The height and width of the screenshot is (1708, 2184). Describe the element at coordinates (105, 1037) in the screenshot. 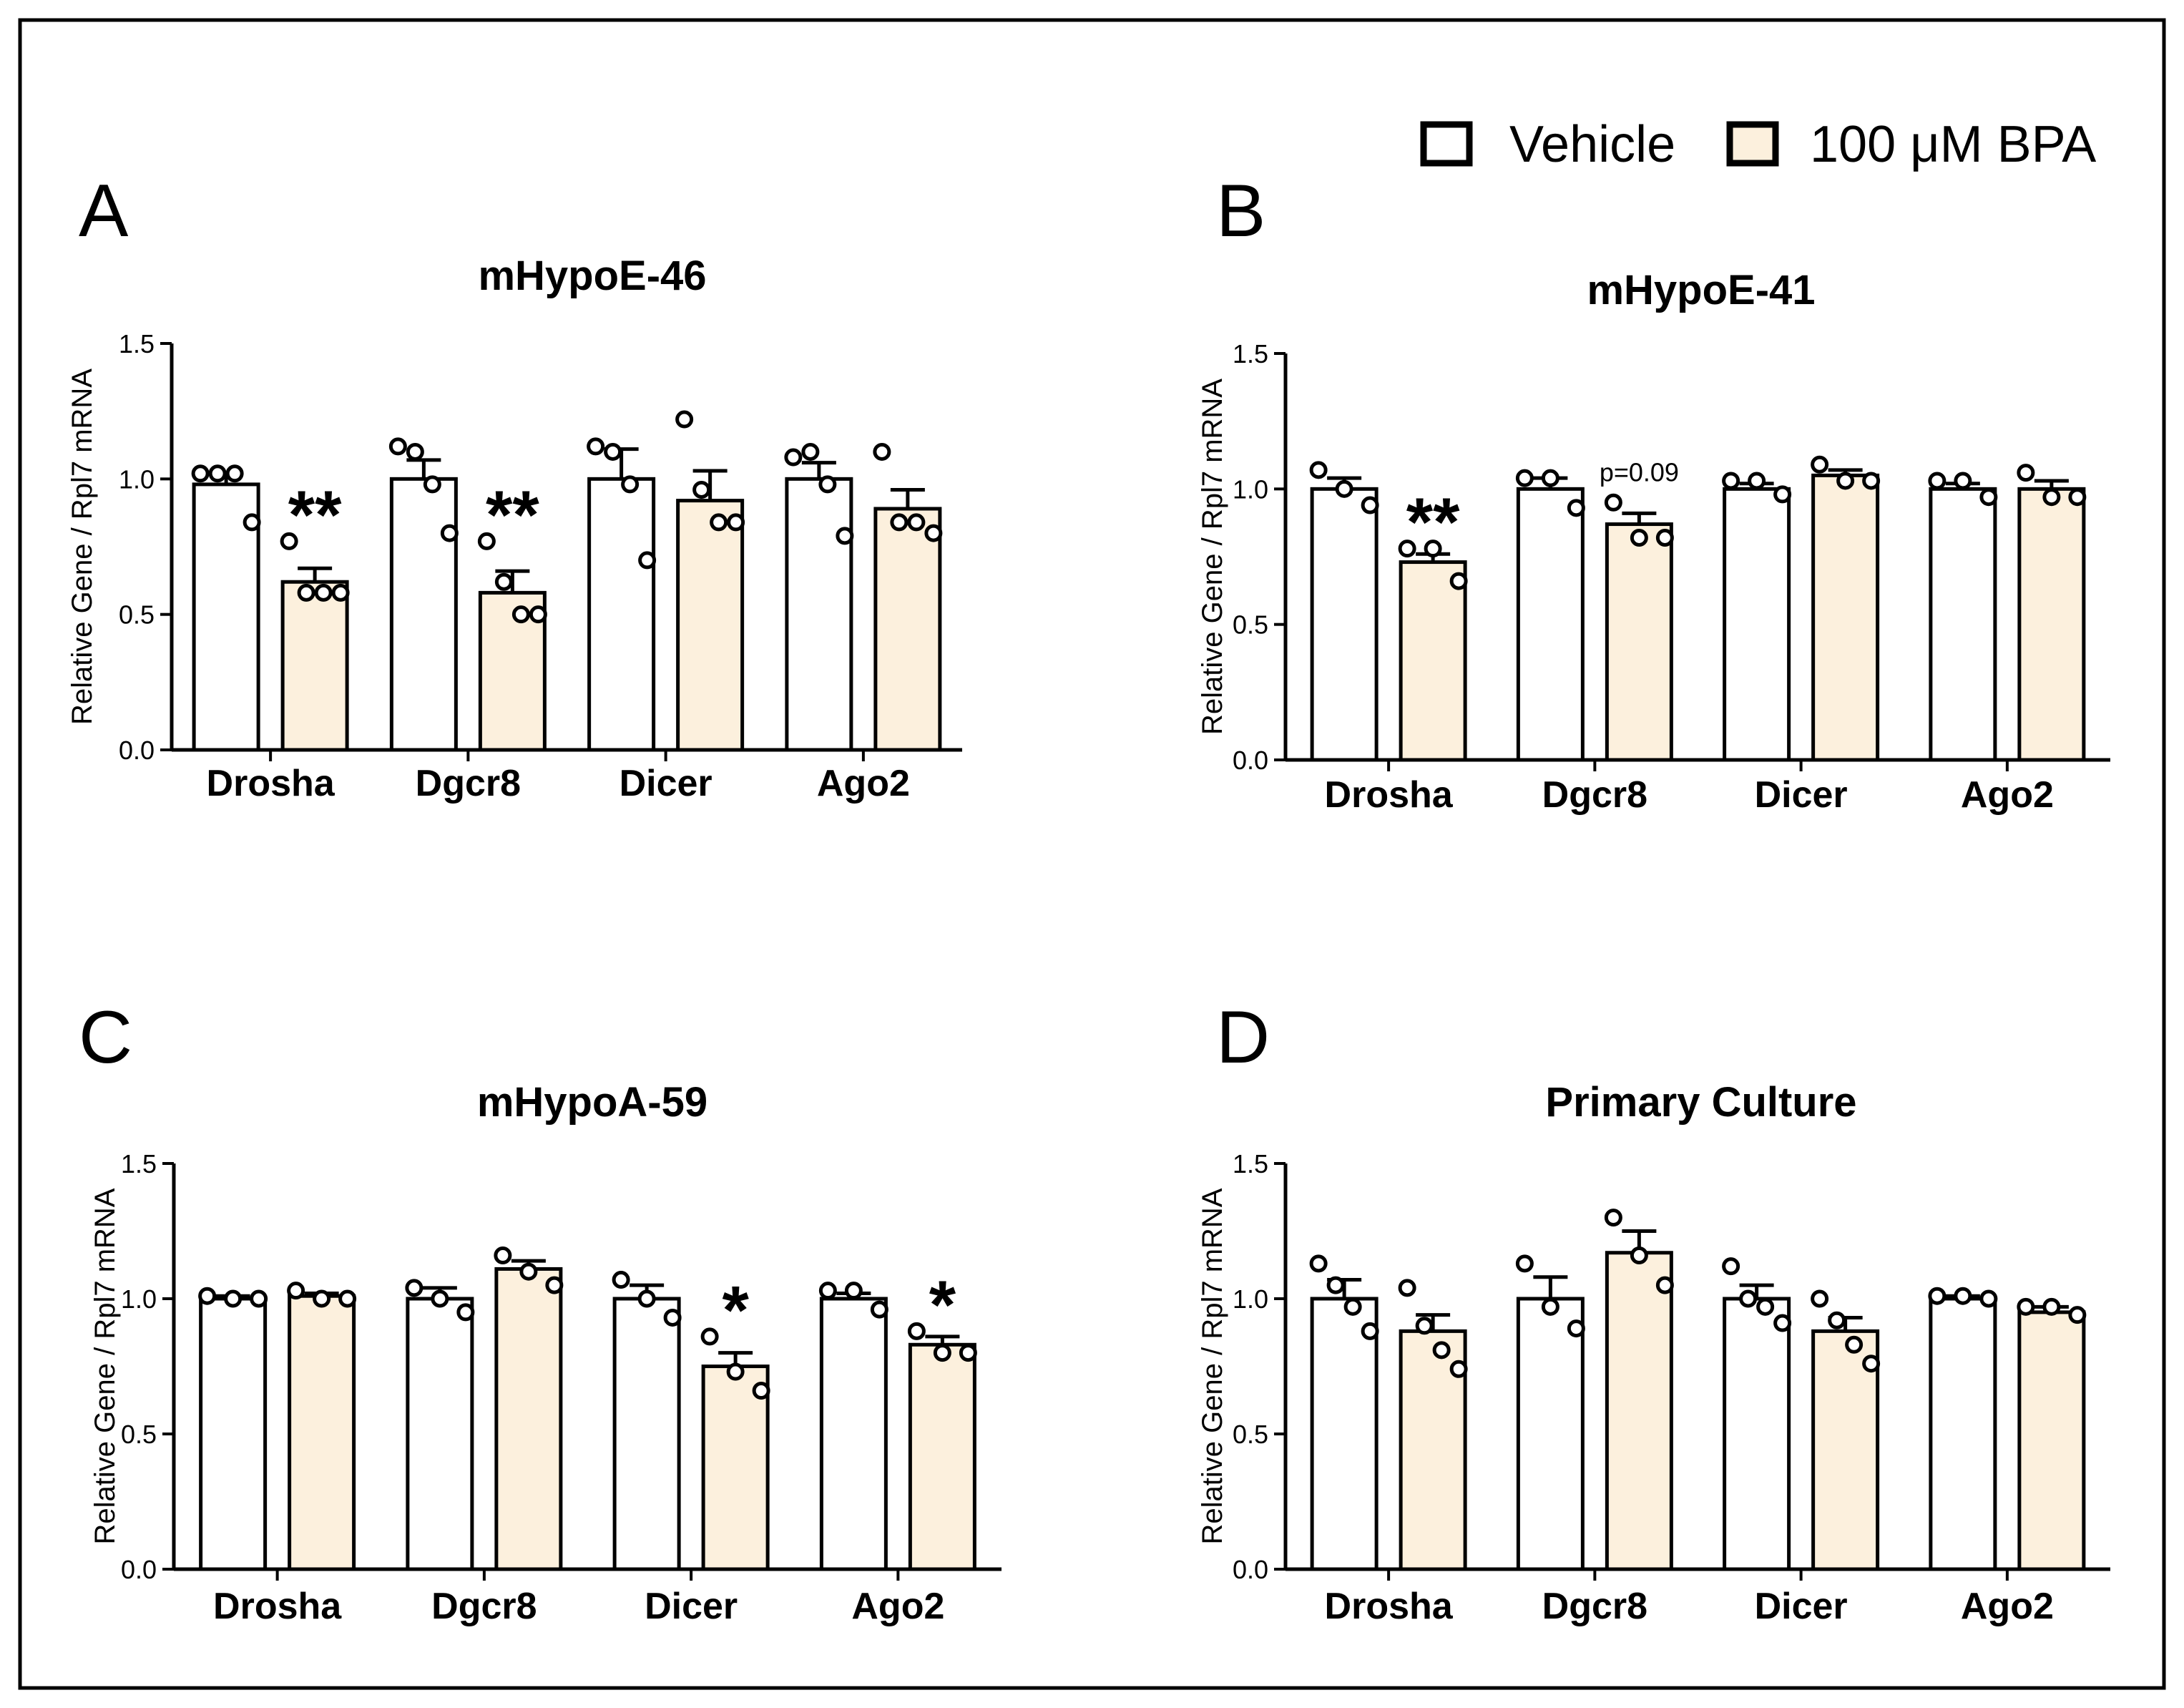

I see `panel-letter: C` at that location.